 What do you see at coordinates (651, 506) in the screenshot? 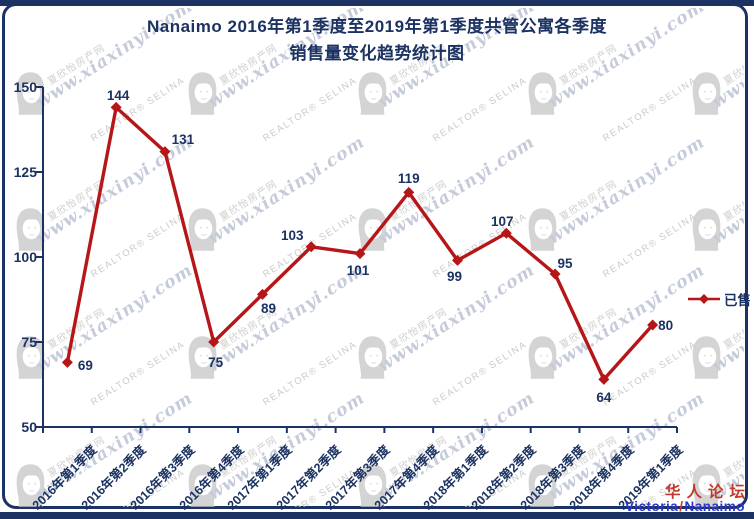
I see `brand-region-victoria: Victoria` at bounding box center [651, 506].